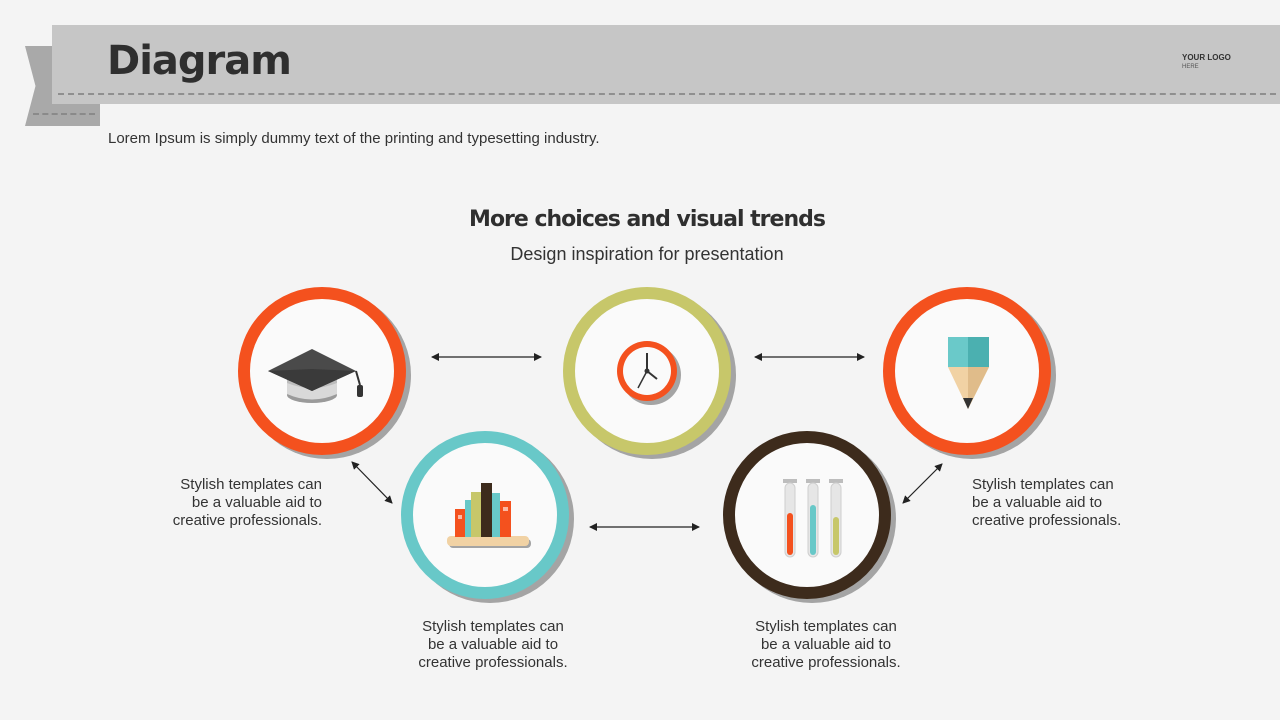  I want to click on arrow-cap-books, so click(372, 482).